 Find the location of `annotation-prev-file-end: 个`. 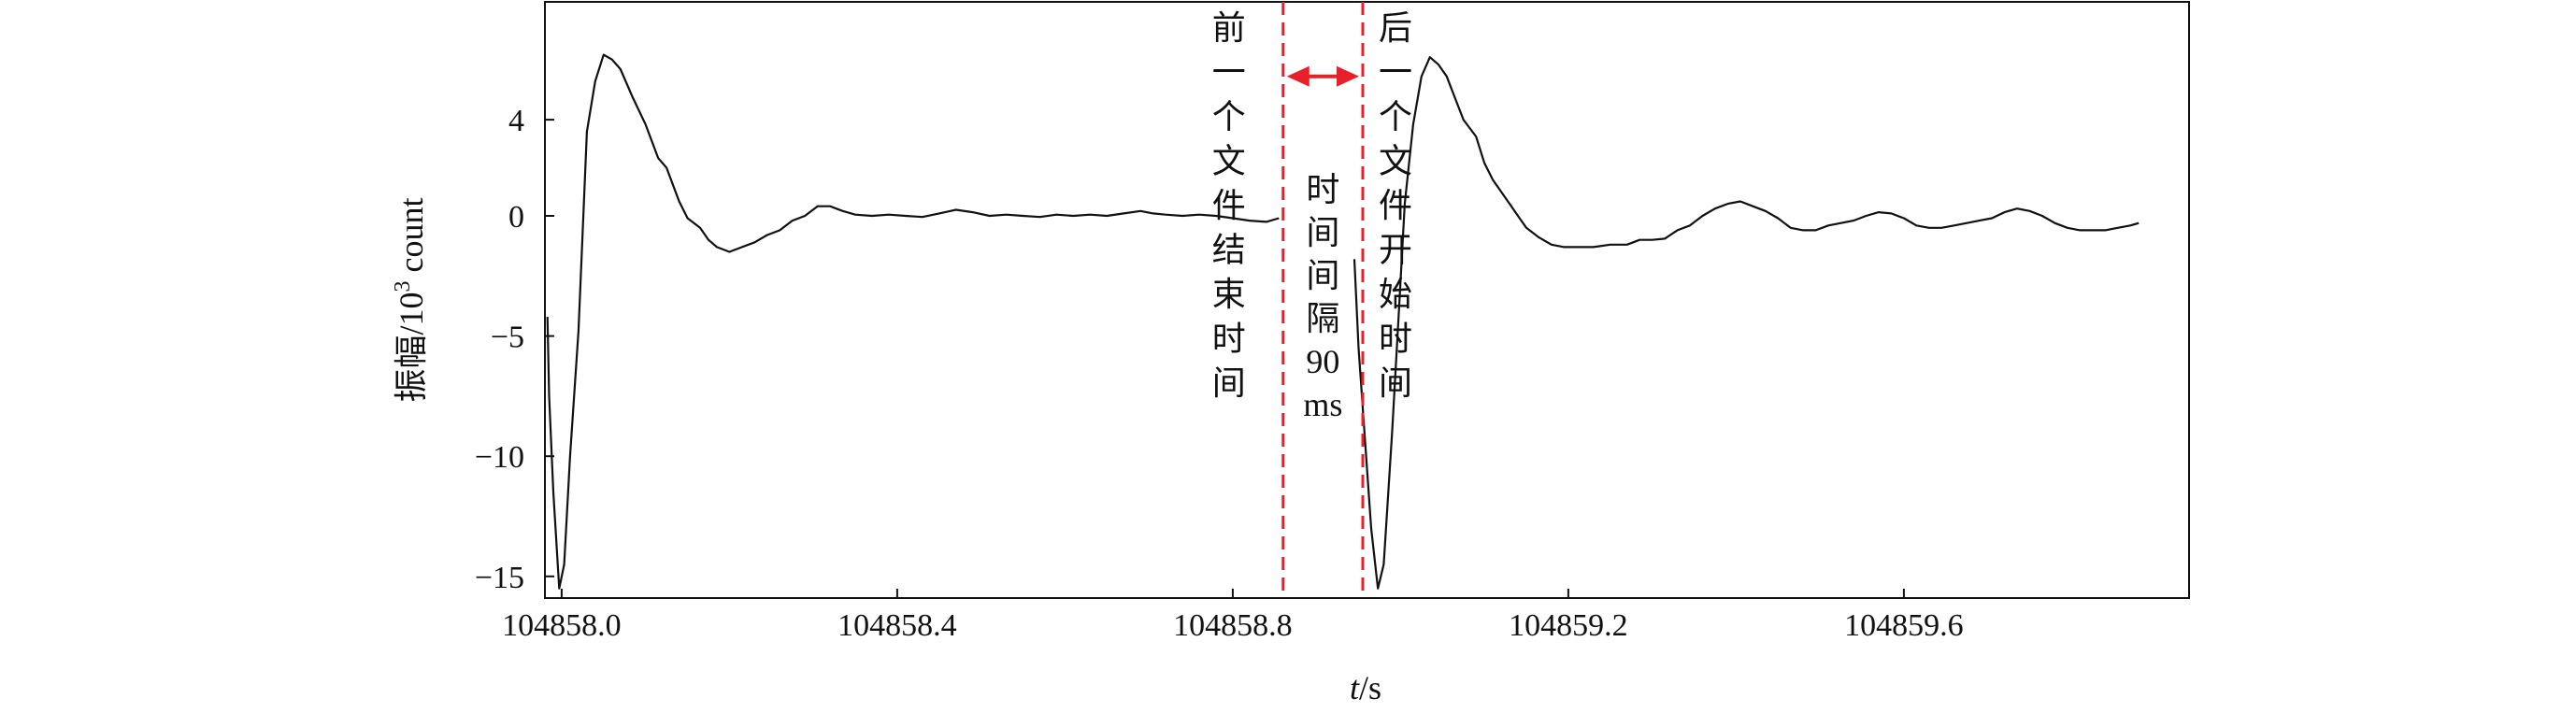

annotation-prev-file-end: 个 is located at coordinates (1229, 116).